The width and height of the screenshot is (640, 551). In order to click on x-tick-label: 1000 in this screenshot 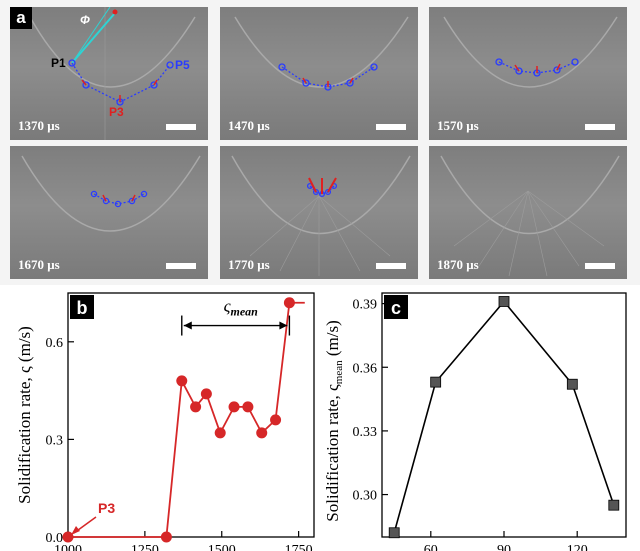, I will do `click(68, 547)`.